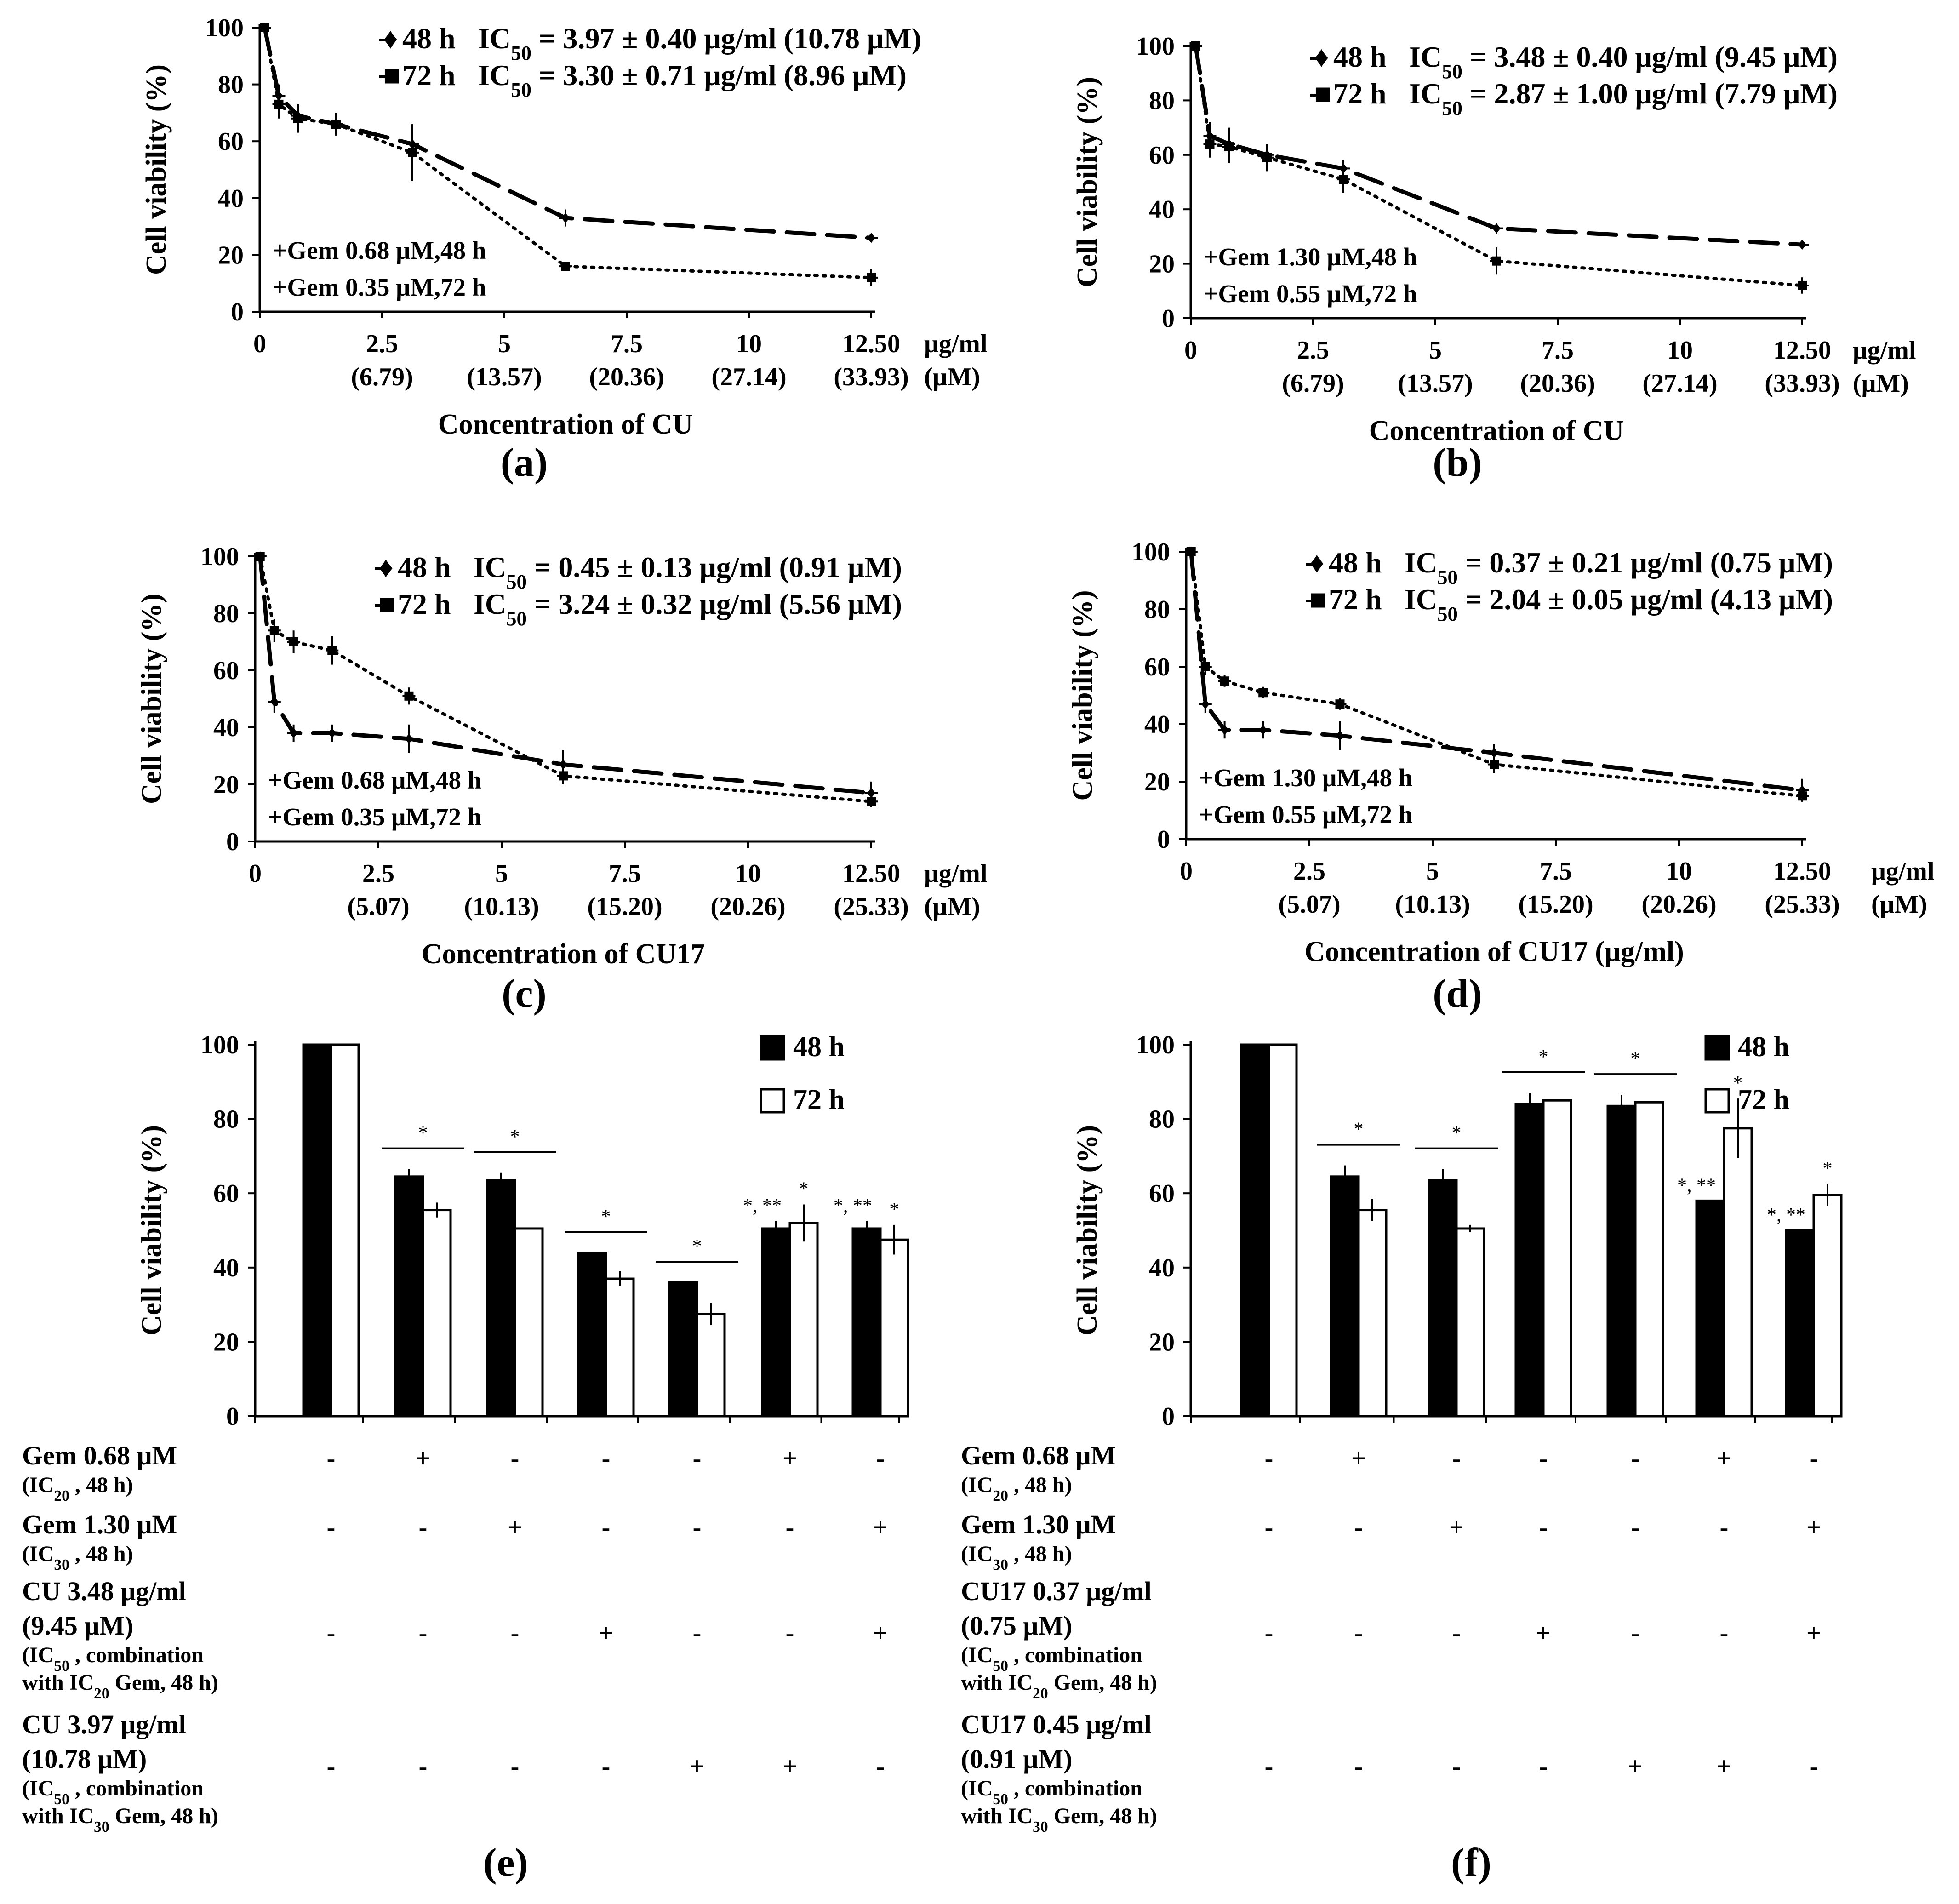 This screenshot has height=1904, width=1959. I want to click on ic50-annotation: IC50 = 3.48 ± 0.40 μg/ml (9.45 μM), so click(1623, 62).